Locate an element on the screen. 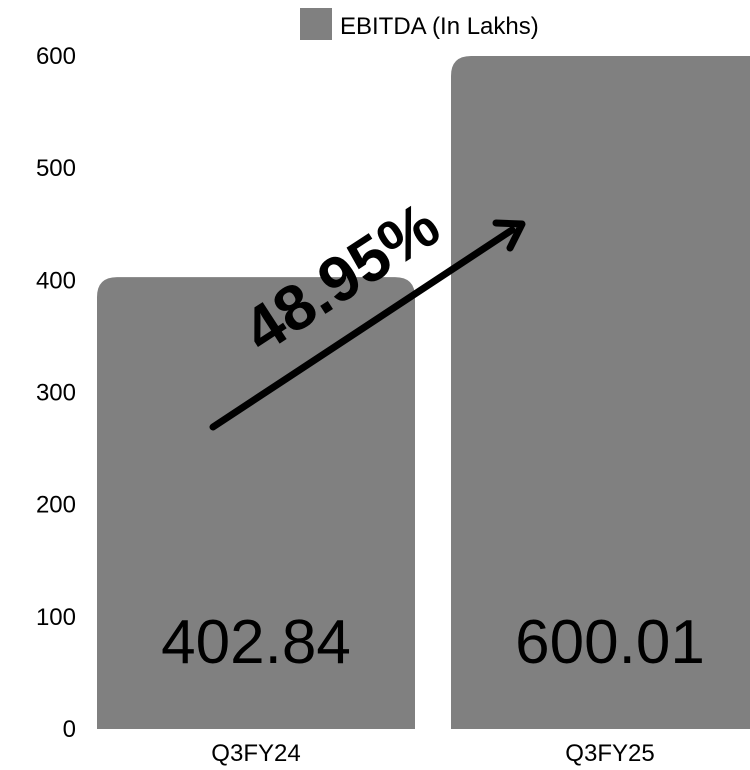  y-tick-label: 0 is located at coordinates (69, 729).